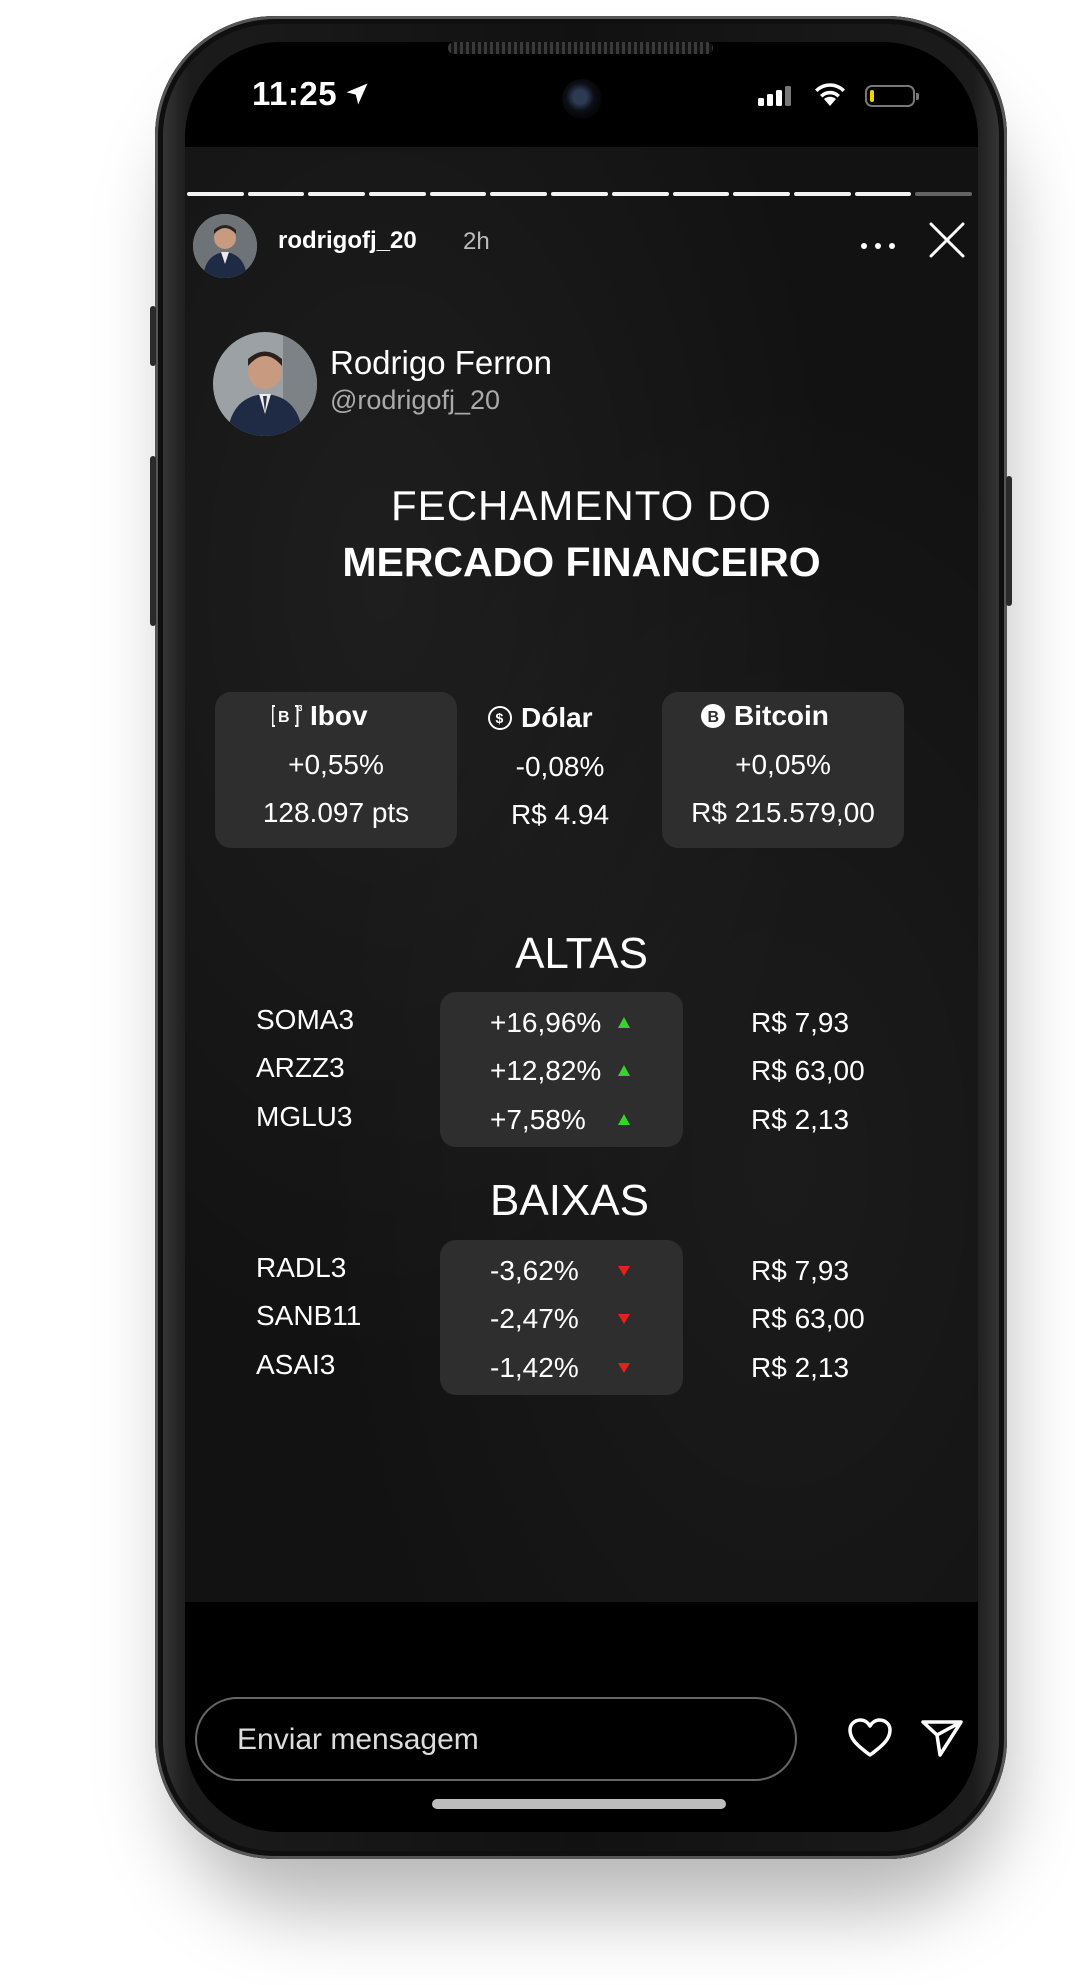 This screenshot has width=1075, height=1985. I want to click on dollar-icon: $, so click(500, 718).